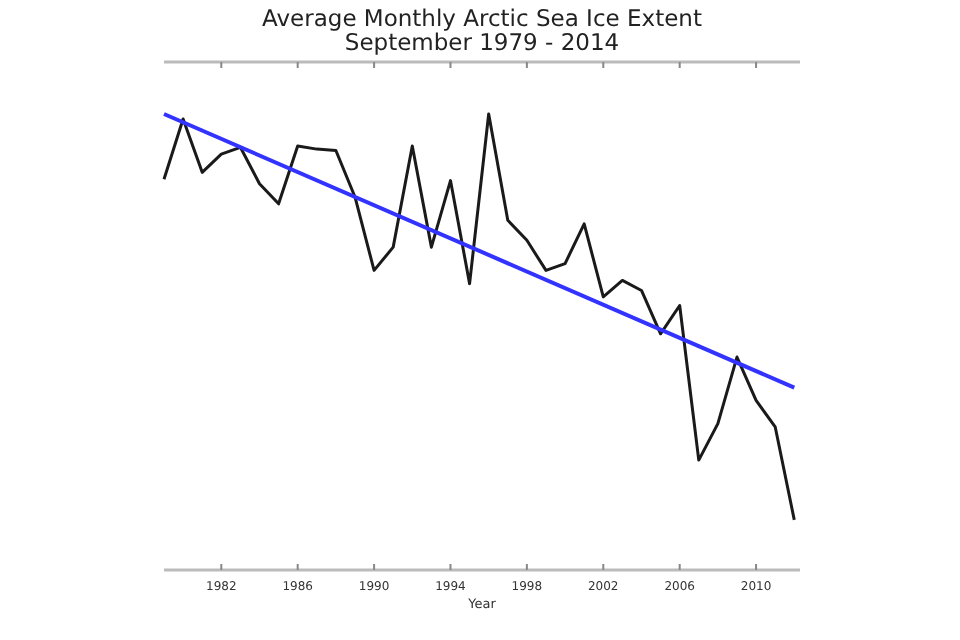 Image resolution: width=960 pixels, height=640 pixels. I want to click on chart-title: Average Monthly Arctic Sea Ice Extent, so click(482, 18).